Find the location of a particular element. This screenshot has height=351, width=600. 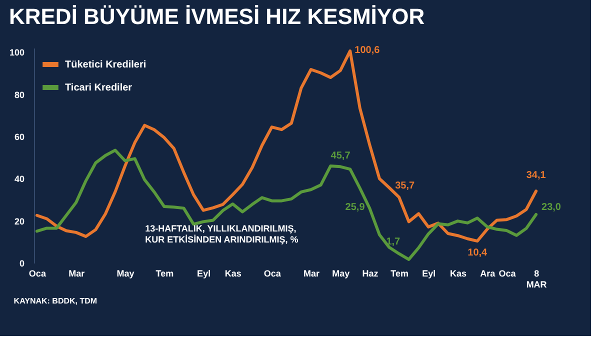

x-tick-label: 8 MAR is located at coordinates (537, 279).